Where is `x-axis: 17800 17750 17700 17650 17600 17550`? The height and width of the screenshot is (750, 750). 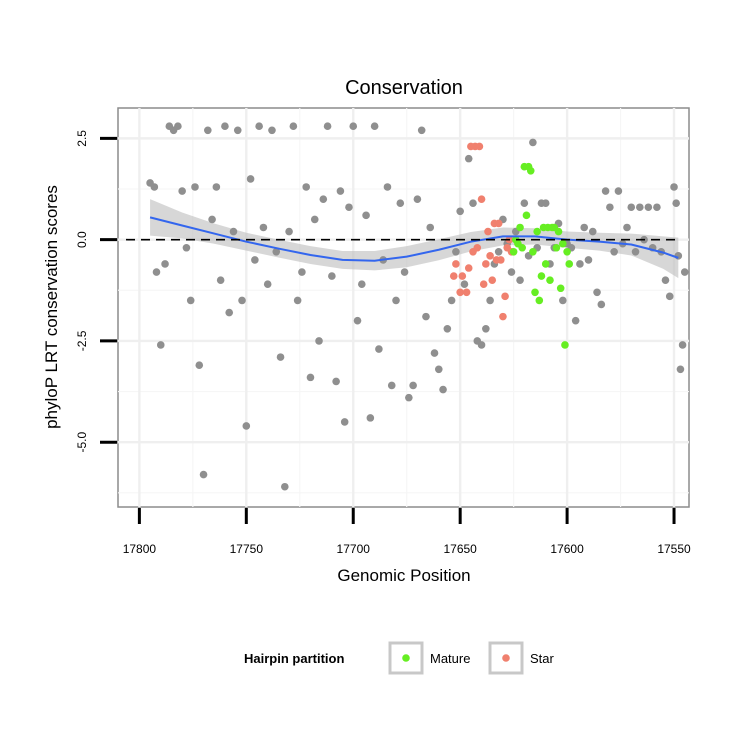
x-axis: 17800 17750 17700 17650 17600 17550 is located at coordinates (407, 532).